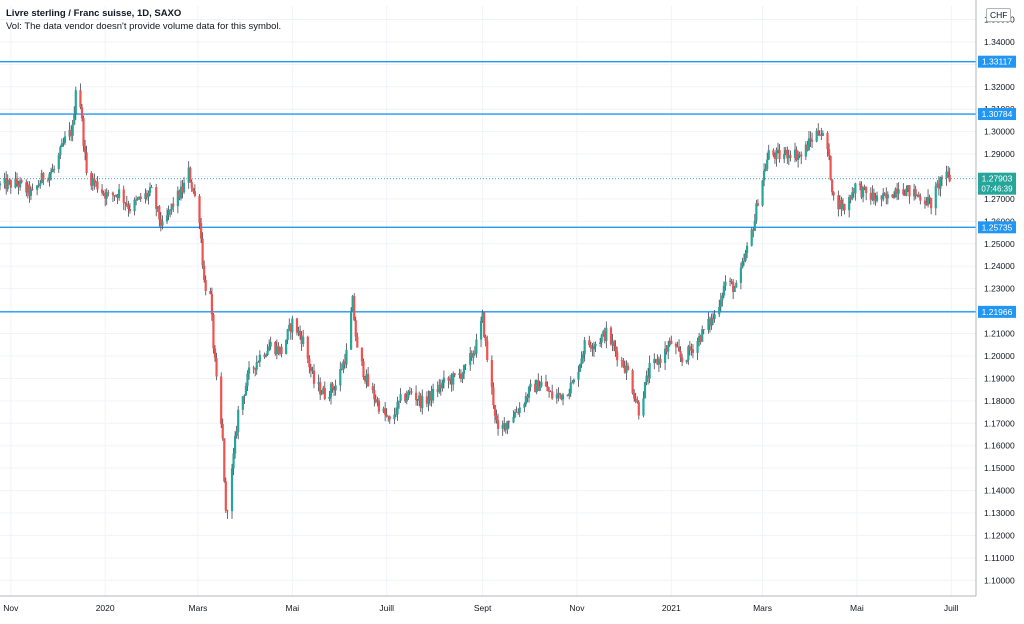 This screenshot has height=624, width=1024. I want to click on y-tick-label: 1.13000, so click(999, 513).